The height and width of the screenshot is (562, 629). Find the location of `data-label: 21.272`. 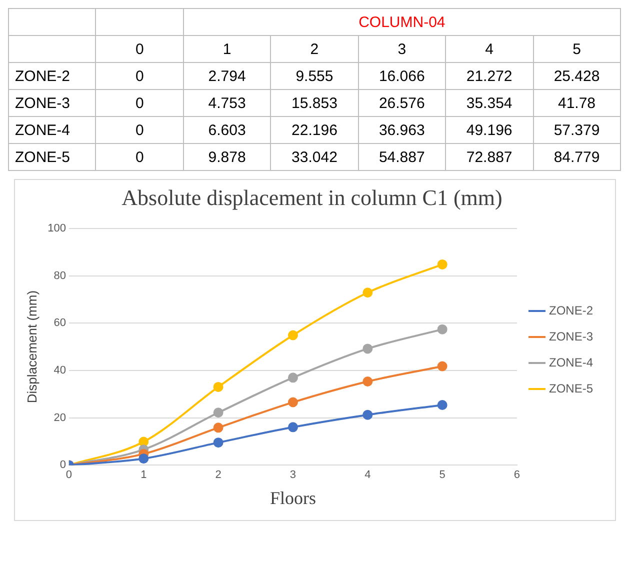

data-label: 21.272 is located at coordinates (490, 76).